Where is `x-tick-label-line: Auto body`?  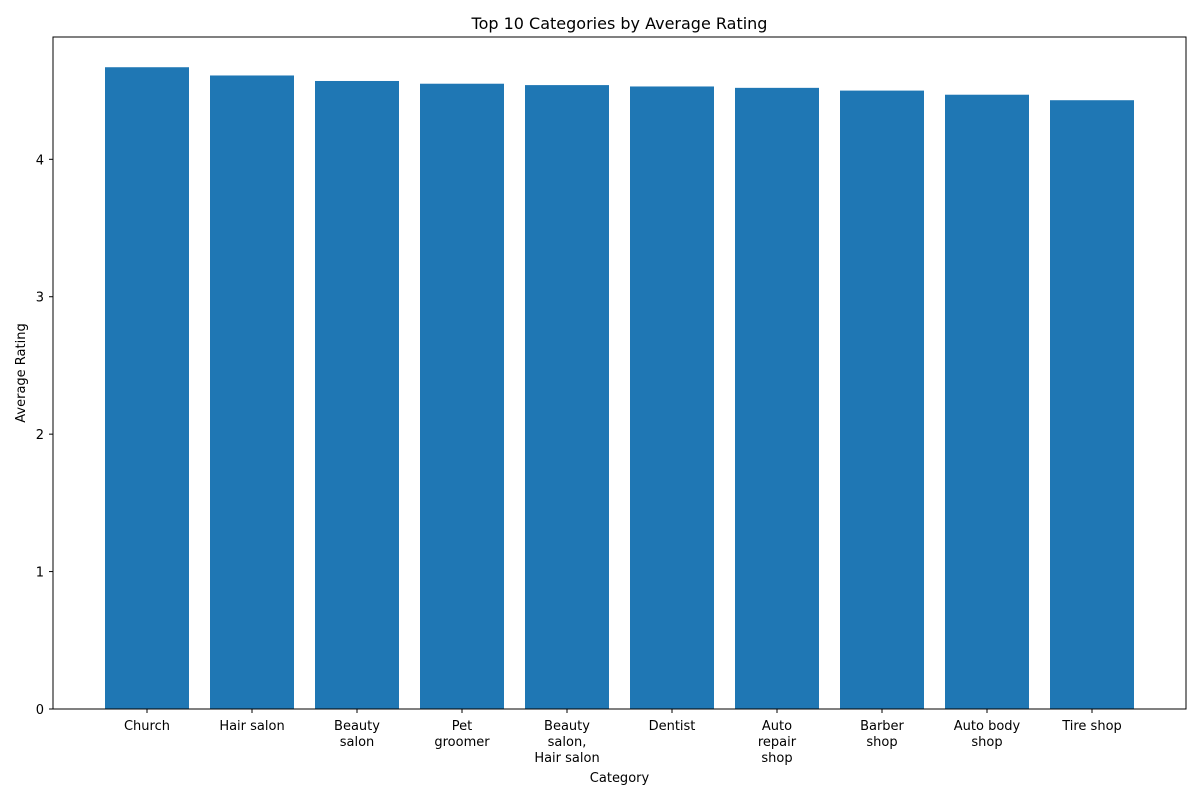
x-tick-label-line: Auto body is located at coordinates (987, 726).